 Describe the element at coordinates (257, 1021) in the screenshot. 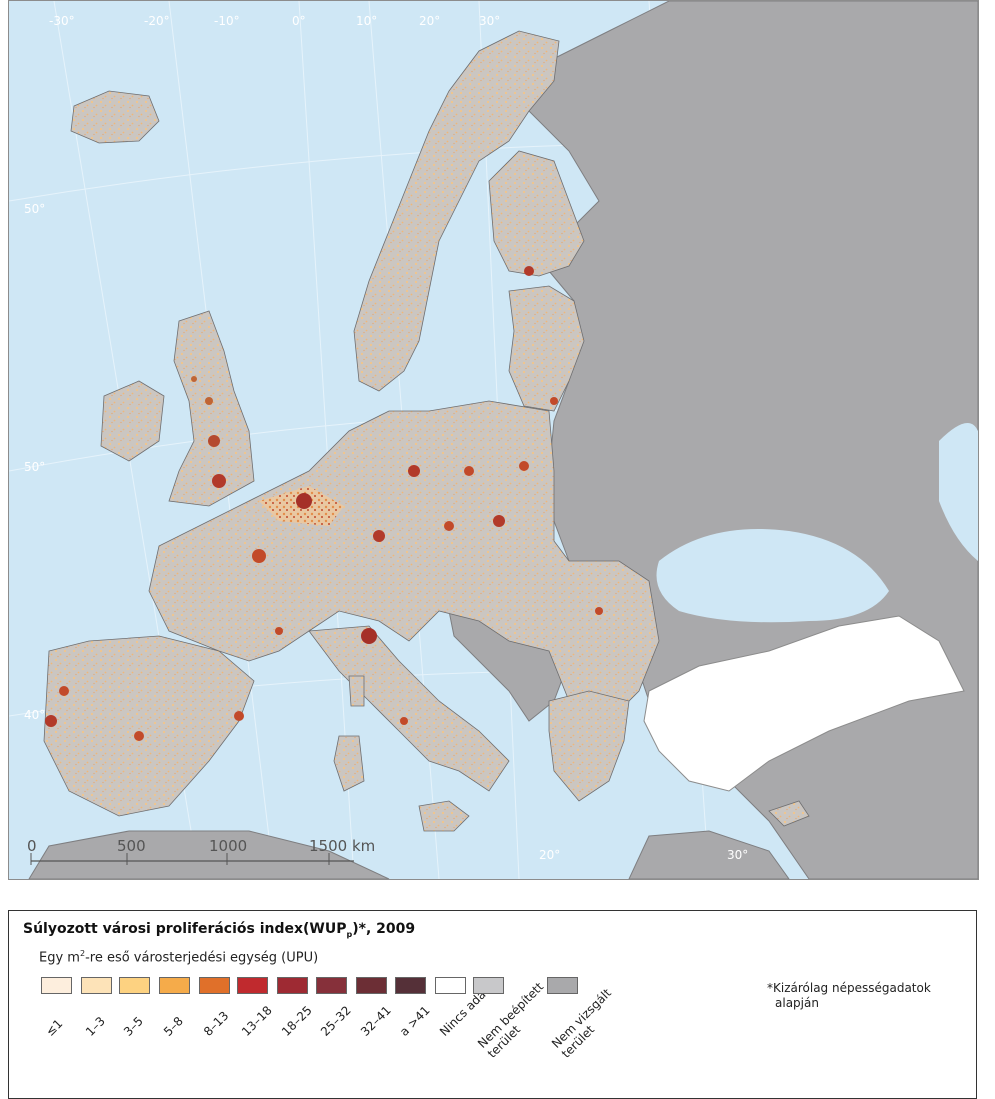

I see `legend-label: 13–18` at that location.